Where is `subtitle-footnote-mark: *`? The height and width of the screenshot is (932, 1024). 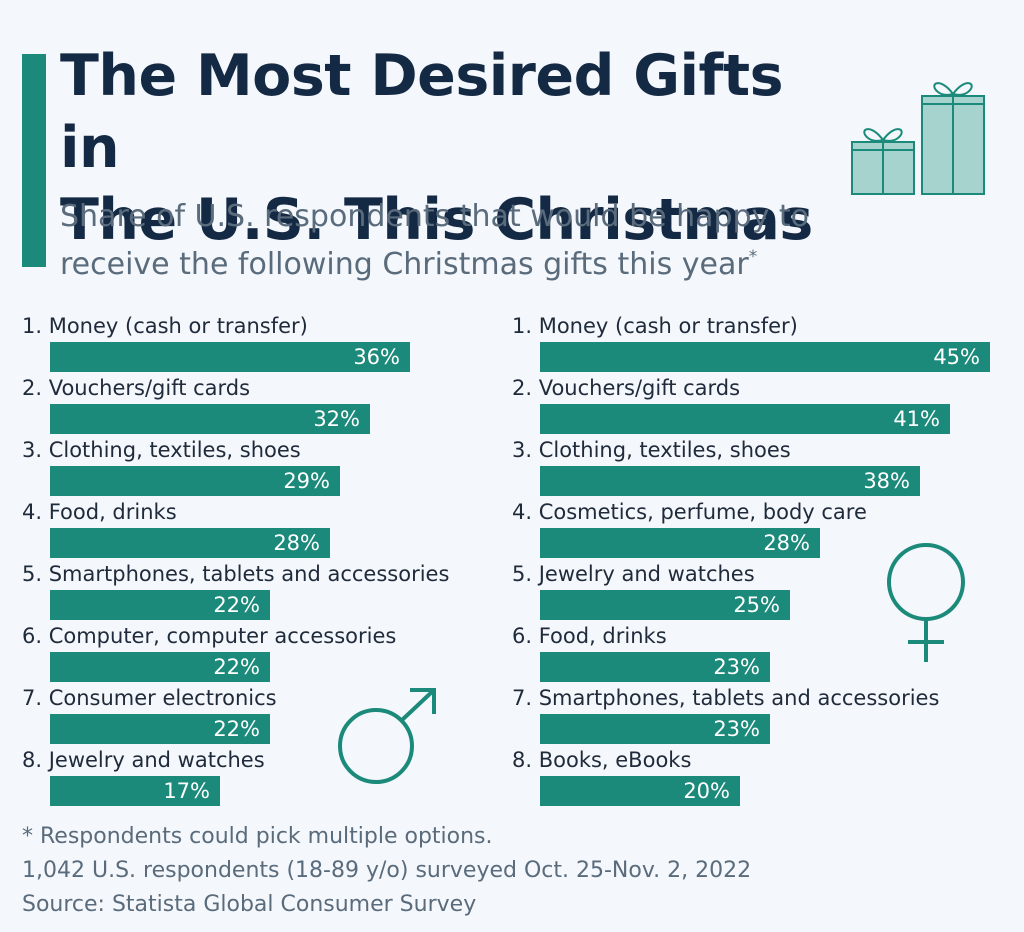 subtitle-footnote-mark: * is located at coordinates (753, 257).